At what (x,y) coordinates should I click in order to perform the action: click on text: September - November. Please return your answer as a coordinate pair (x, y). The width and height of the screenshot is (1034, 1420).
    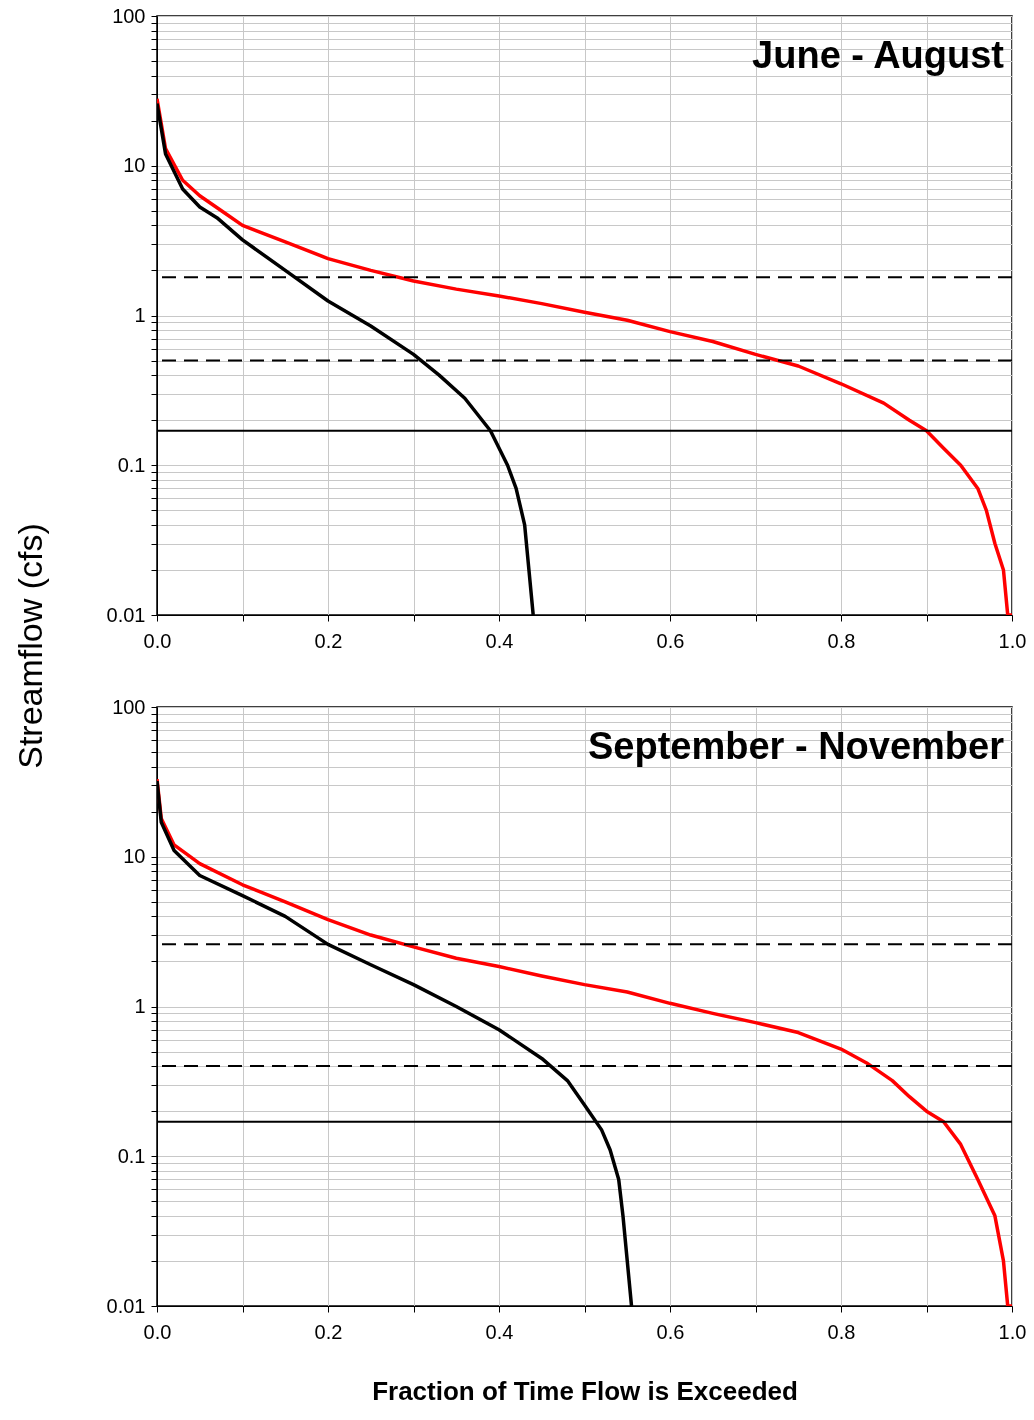
    Looking at the image, I should click on (796, 746).